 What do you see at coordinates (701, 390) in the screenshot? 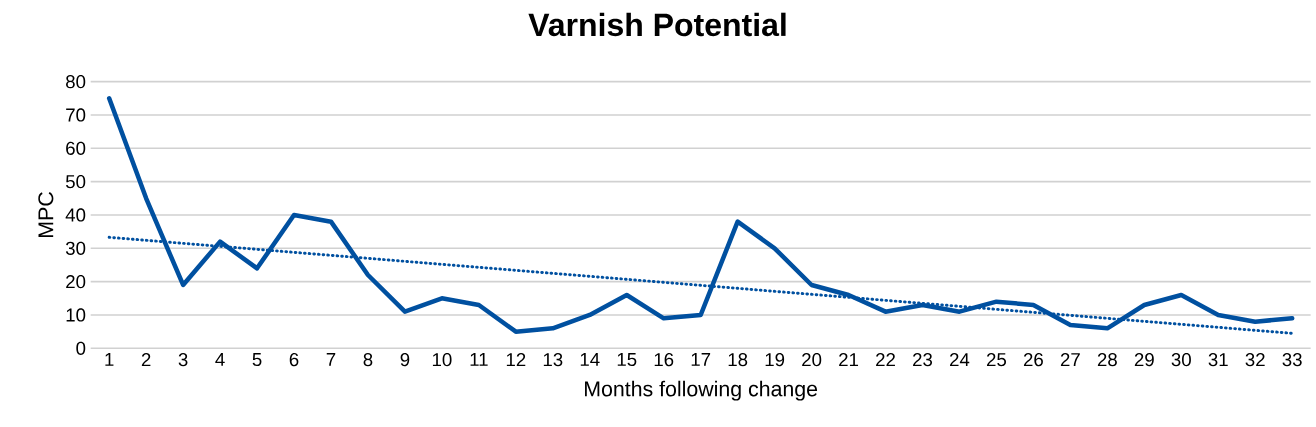
I see `x-axis-title: Months following change` at bounding box center [701, 390].